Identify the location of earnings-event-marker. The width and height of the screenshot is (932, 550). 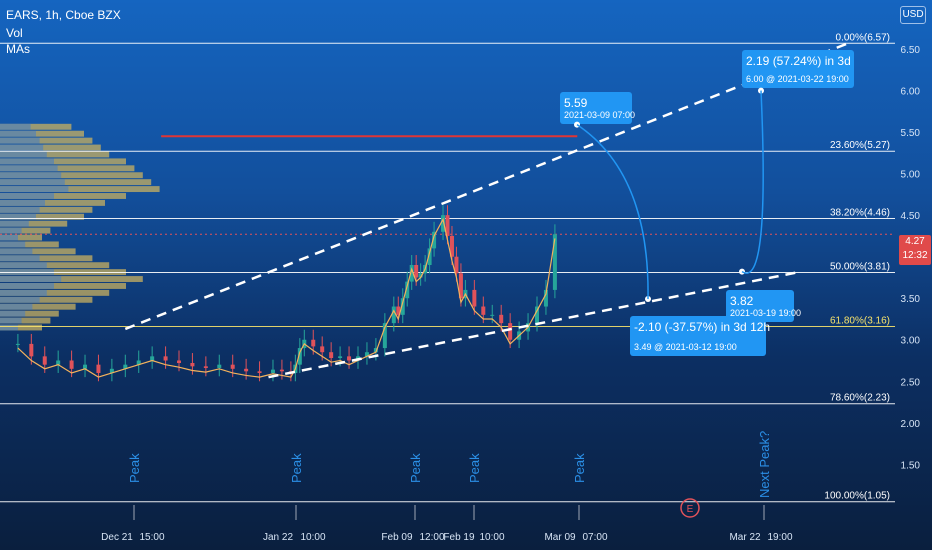
(690, 508).